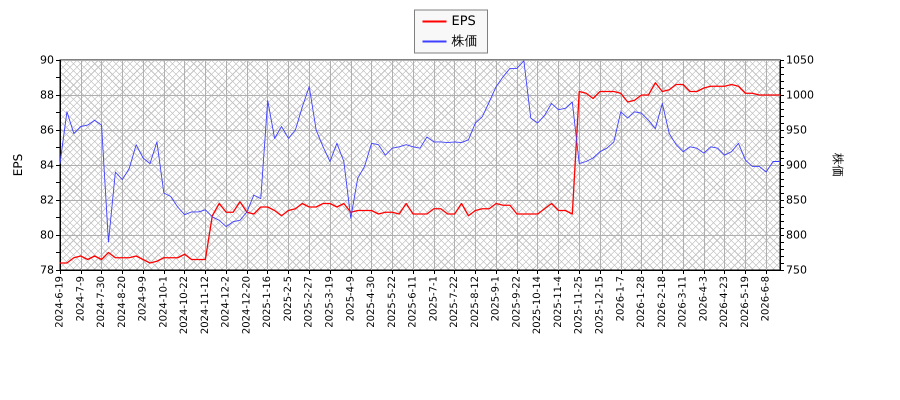  I want to click on x-tick-label: 2024-9-9, so click(143, 299).